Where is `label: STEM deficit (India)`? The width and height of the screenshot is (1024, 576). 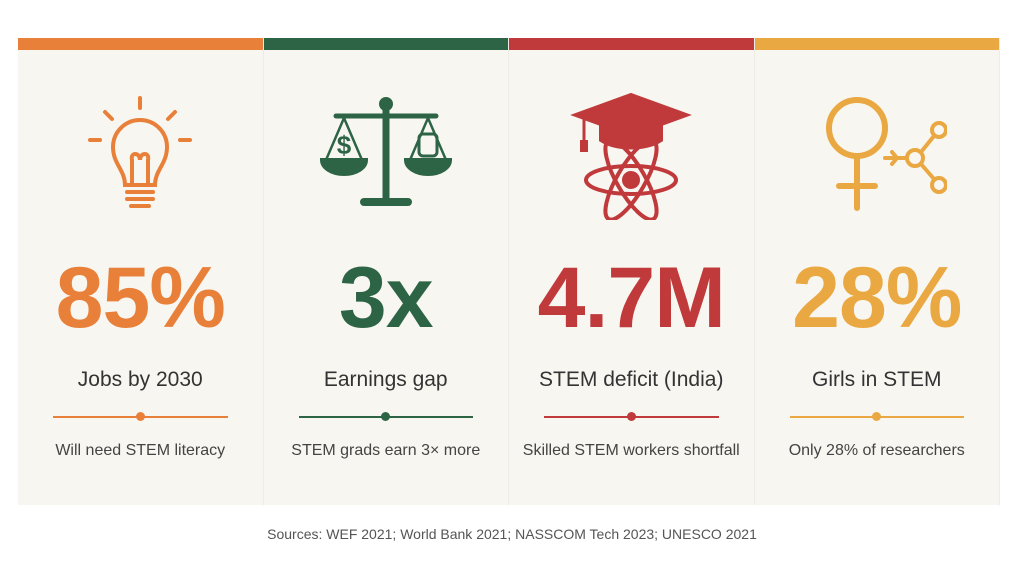
label: STEM deficit (India) is located at coordinates (631, 379).